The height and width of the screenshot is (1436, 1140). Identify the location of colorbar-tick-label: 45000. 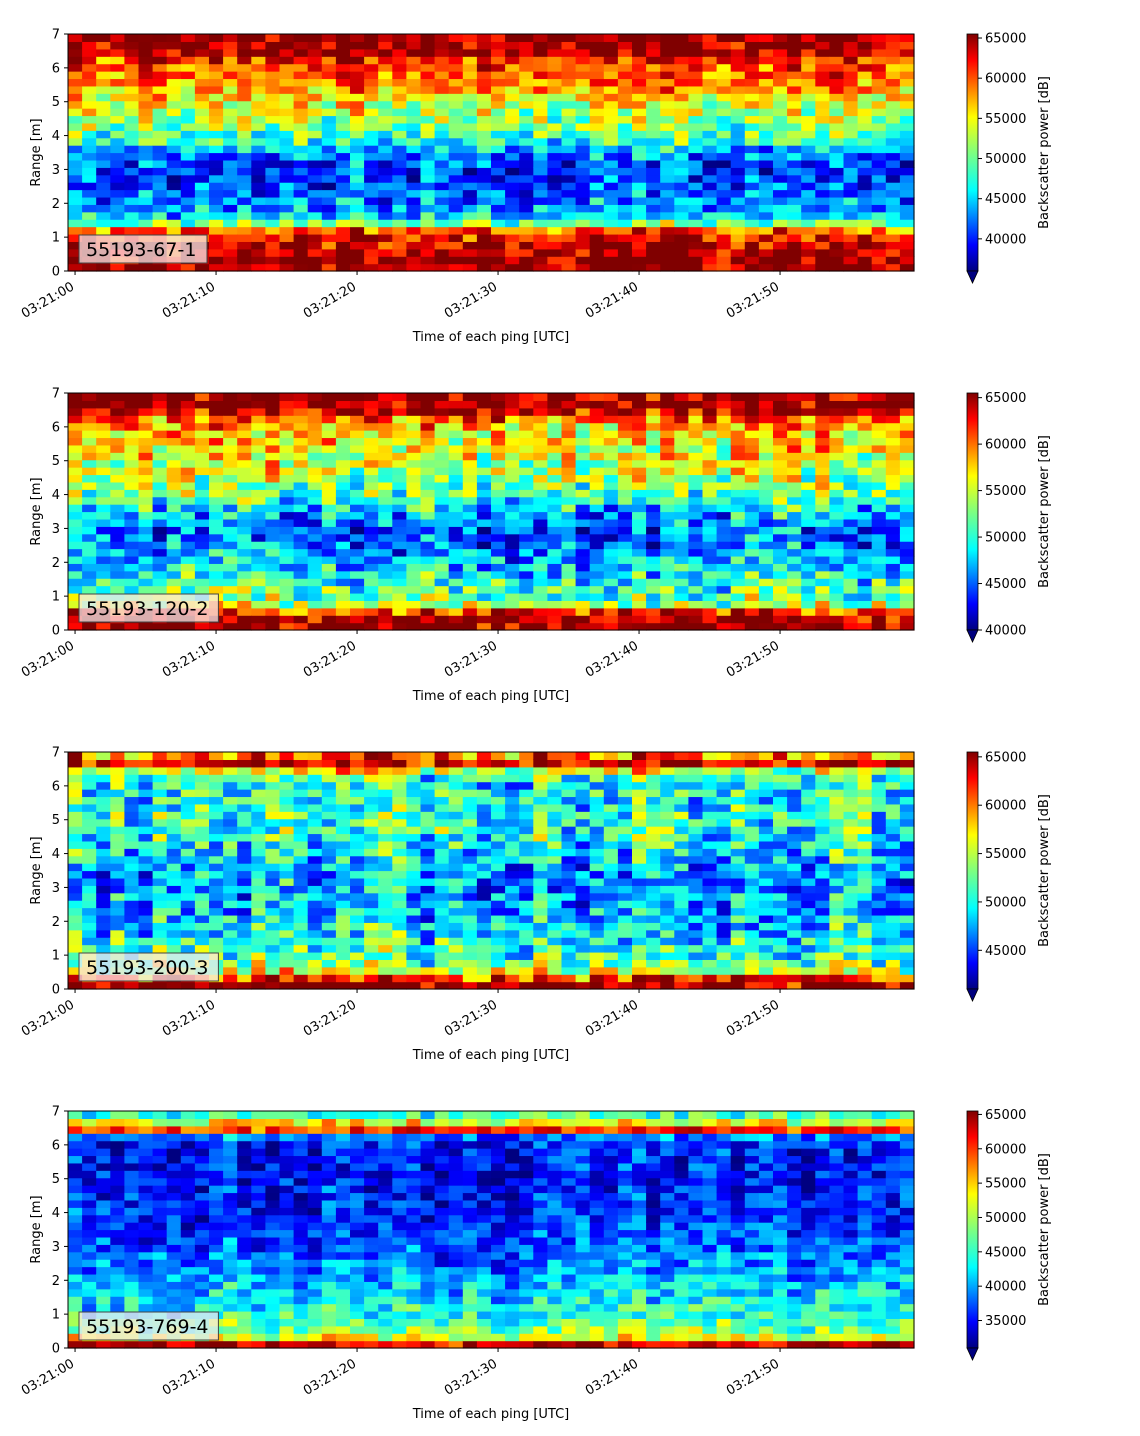
(1005, 584).